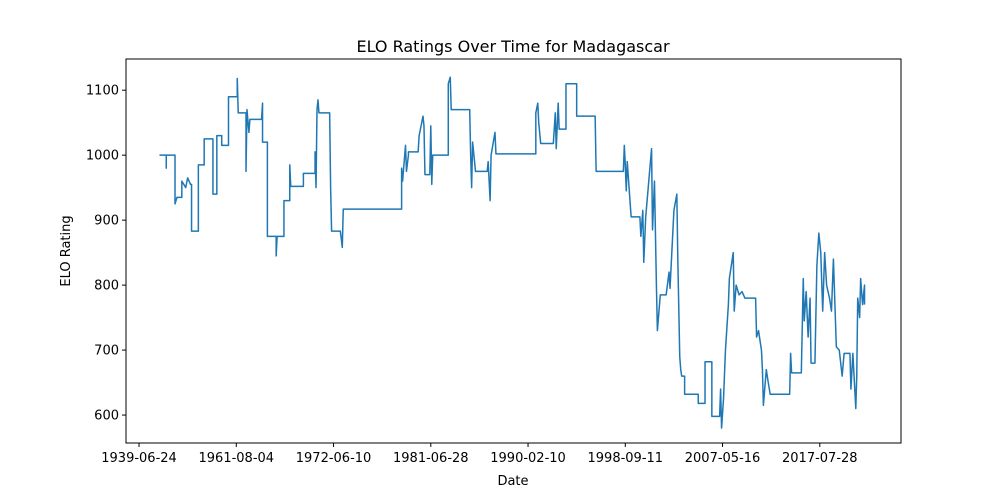 This screenshot has width=1000, height=500. What do you see at coordinates (106, 286) in the screenshot?
I see `y-tick-label: 800` at bounding box center [106, 286].